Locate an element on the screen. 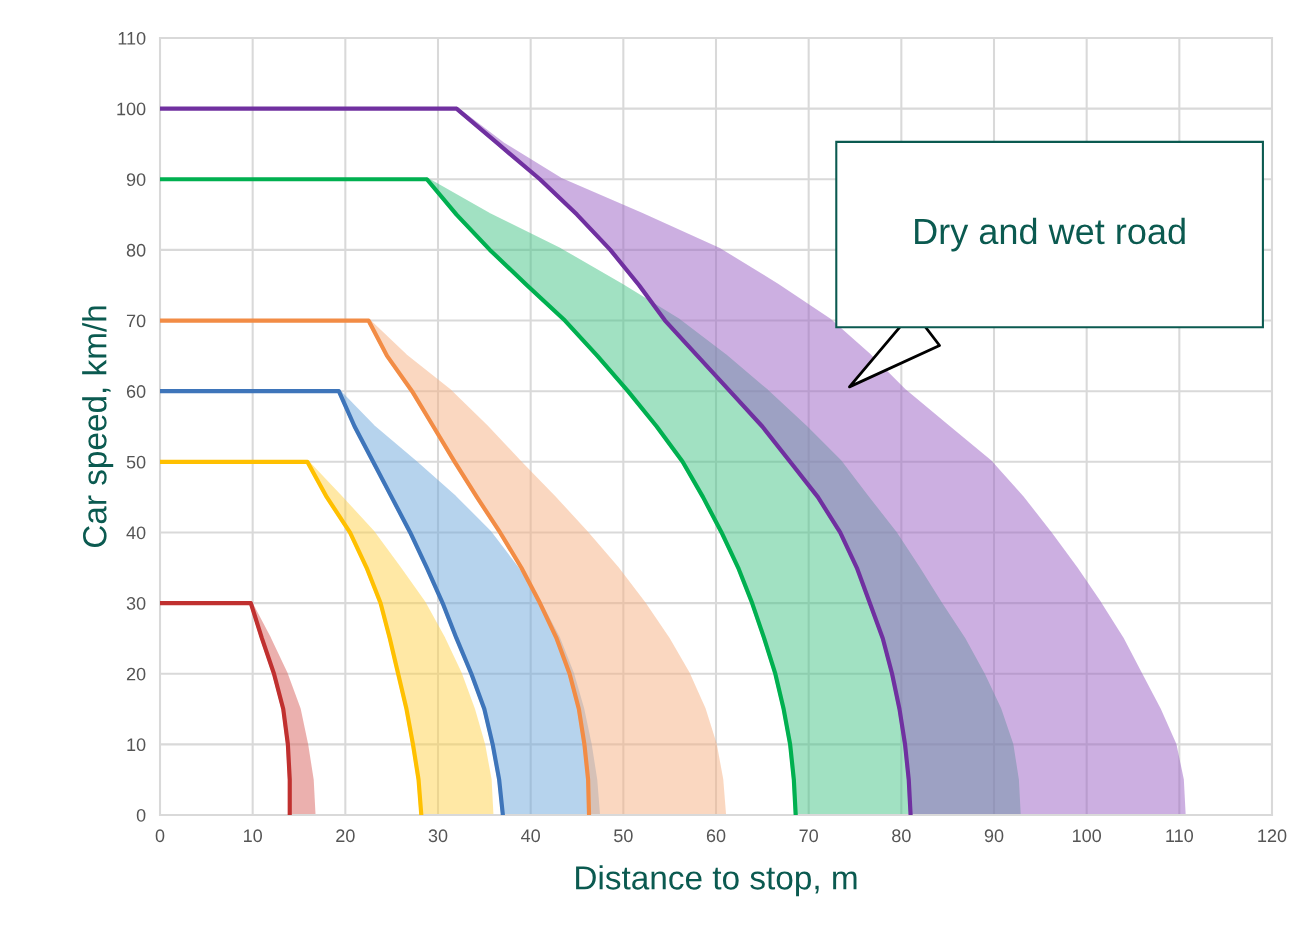 The image size is (1308, 947). x-tick-label: 40 is located at coordinates (530, 836).